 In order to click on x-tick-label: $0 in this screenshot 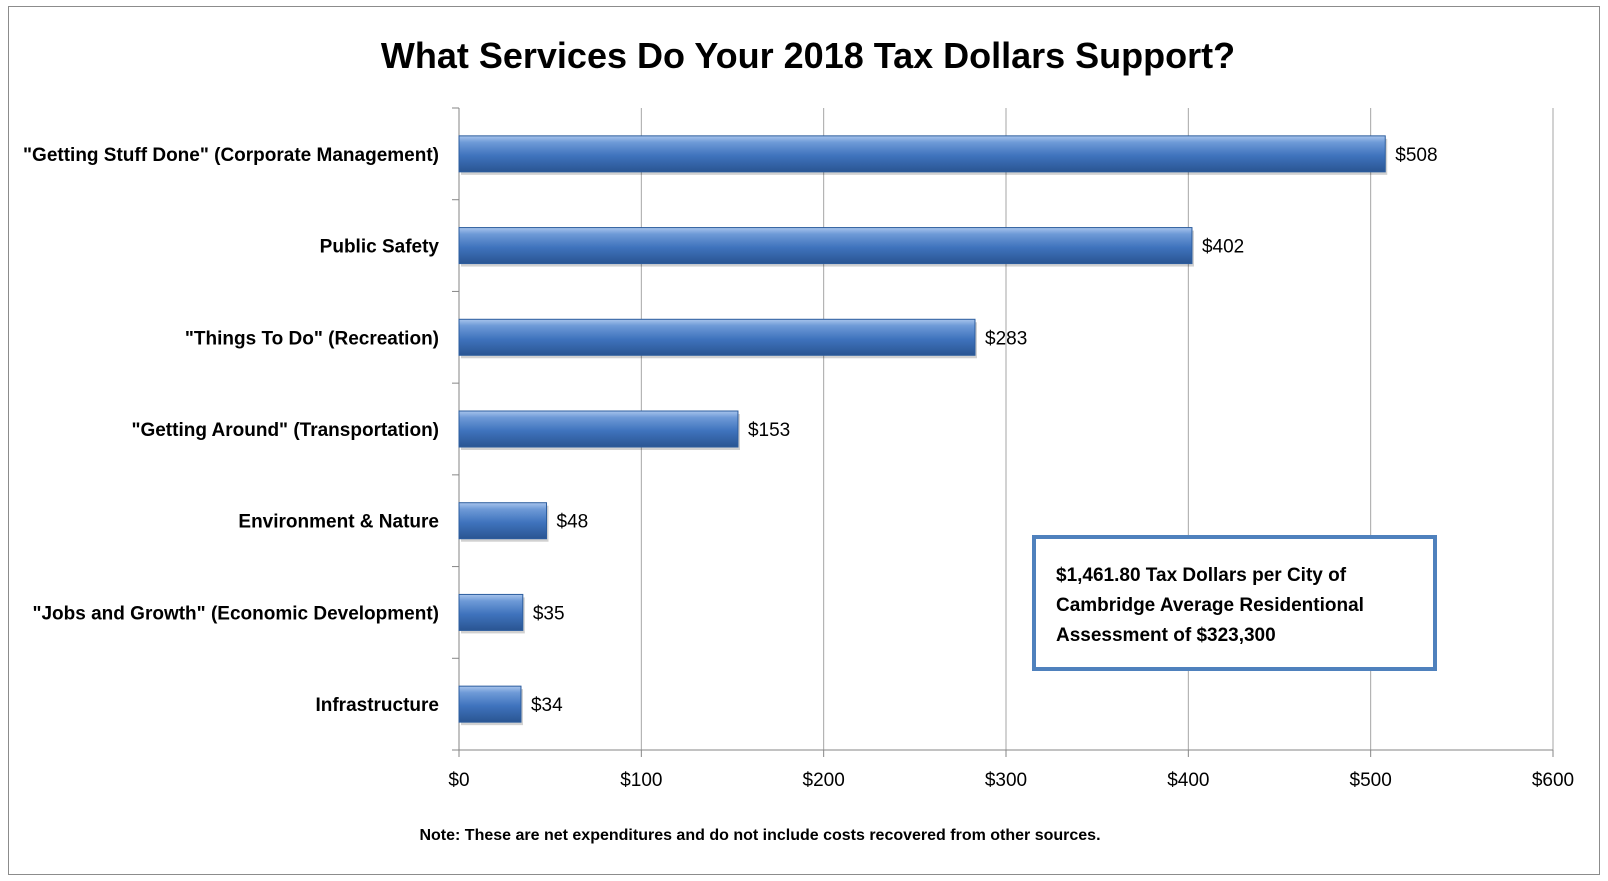, I will do `click(458, 780)`.